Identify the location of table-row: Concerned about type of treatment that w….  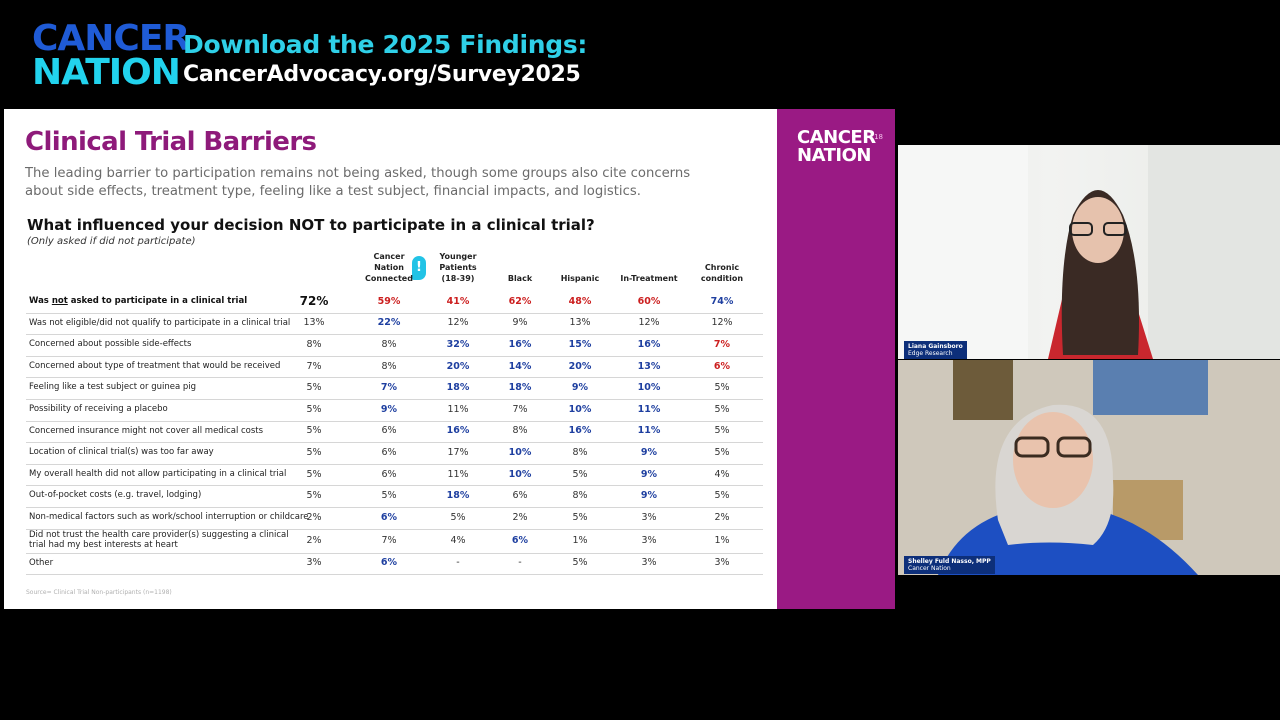
(394, 367).